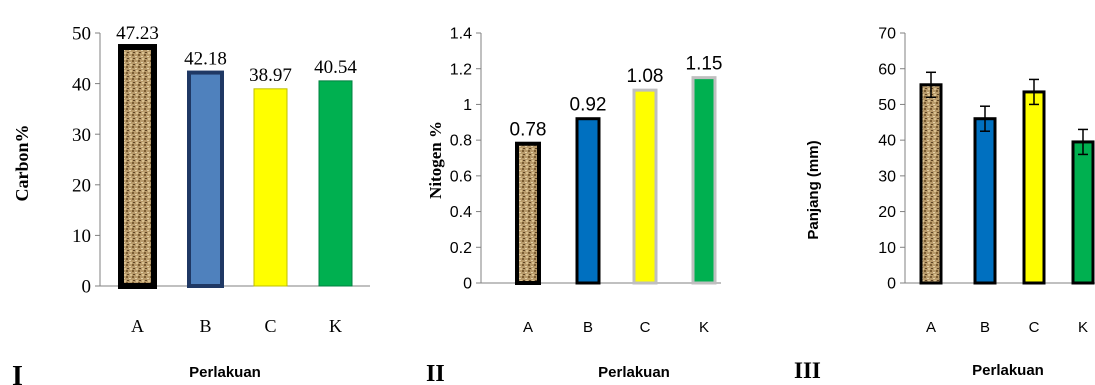 This screenshot has width=1095, height=385. Describe the element at coordinates (528, 213) in the screenshot. I see `panel-2-bar-a` at that location.